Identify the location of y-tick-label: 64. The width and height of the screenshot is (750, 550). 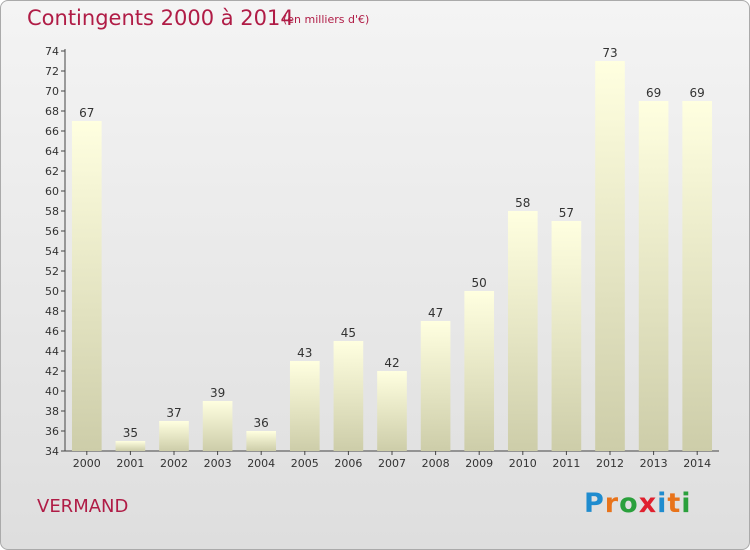
(52, 151).